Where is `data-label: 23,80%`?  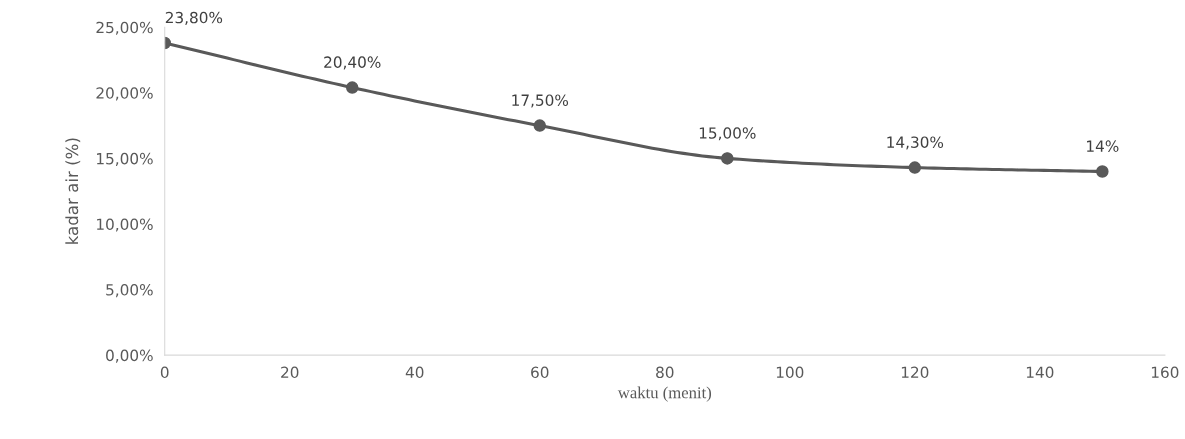
data-label: 23,80% is located at coordinates (194, 18).